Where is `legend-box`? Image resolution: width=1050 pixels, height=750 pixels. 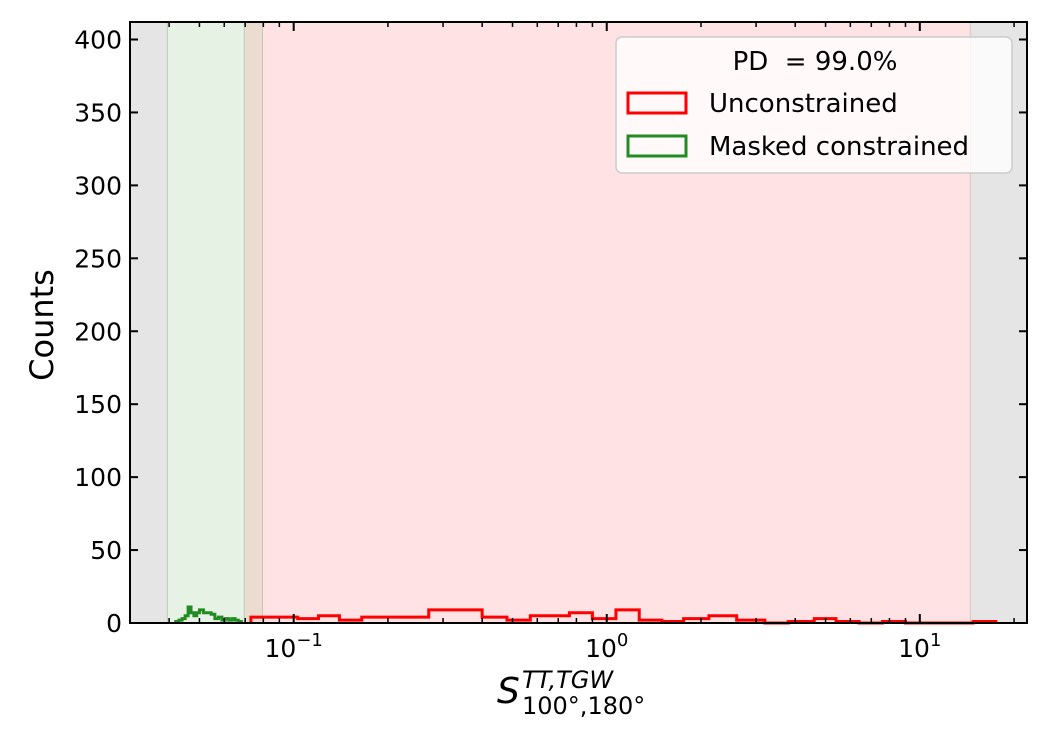
legend-box is located at coordinates (814, 105).